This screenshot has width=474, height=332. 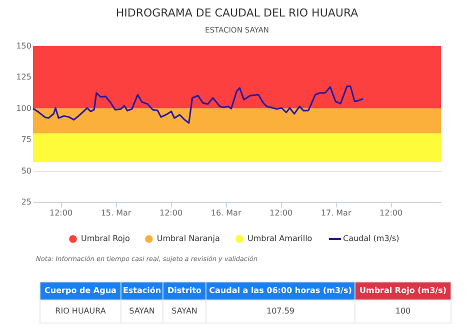 I want to click on x-tick-label: 16. Mar, so click(x=226, y=213).